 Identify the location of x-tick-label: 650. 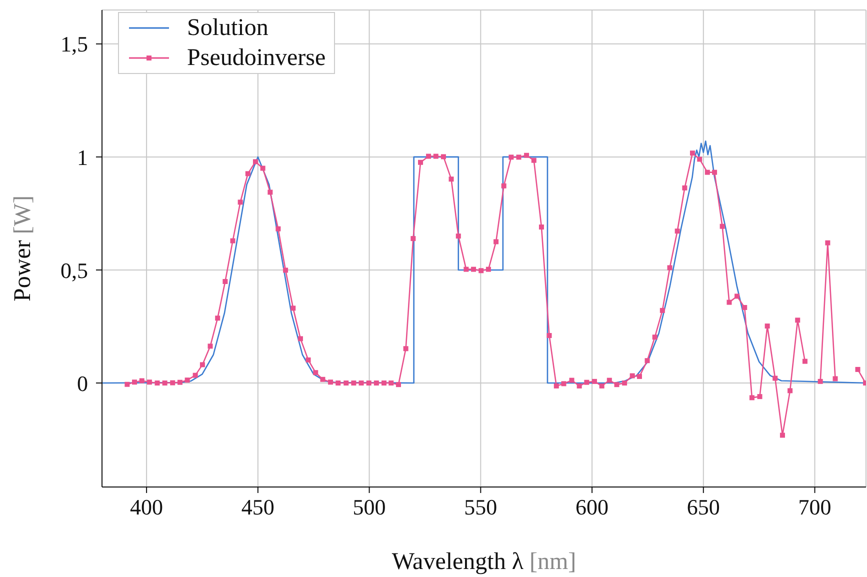
(703, 507).